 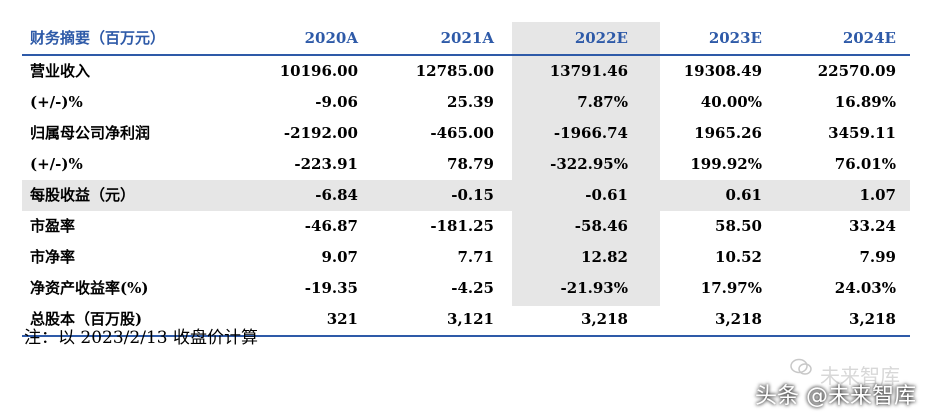 I want to click on cell-value: 9.07, so click(x=339, y=257).